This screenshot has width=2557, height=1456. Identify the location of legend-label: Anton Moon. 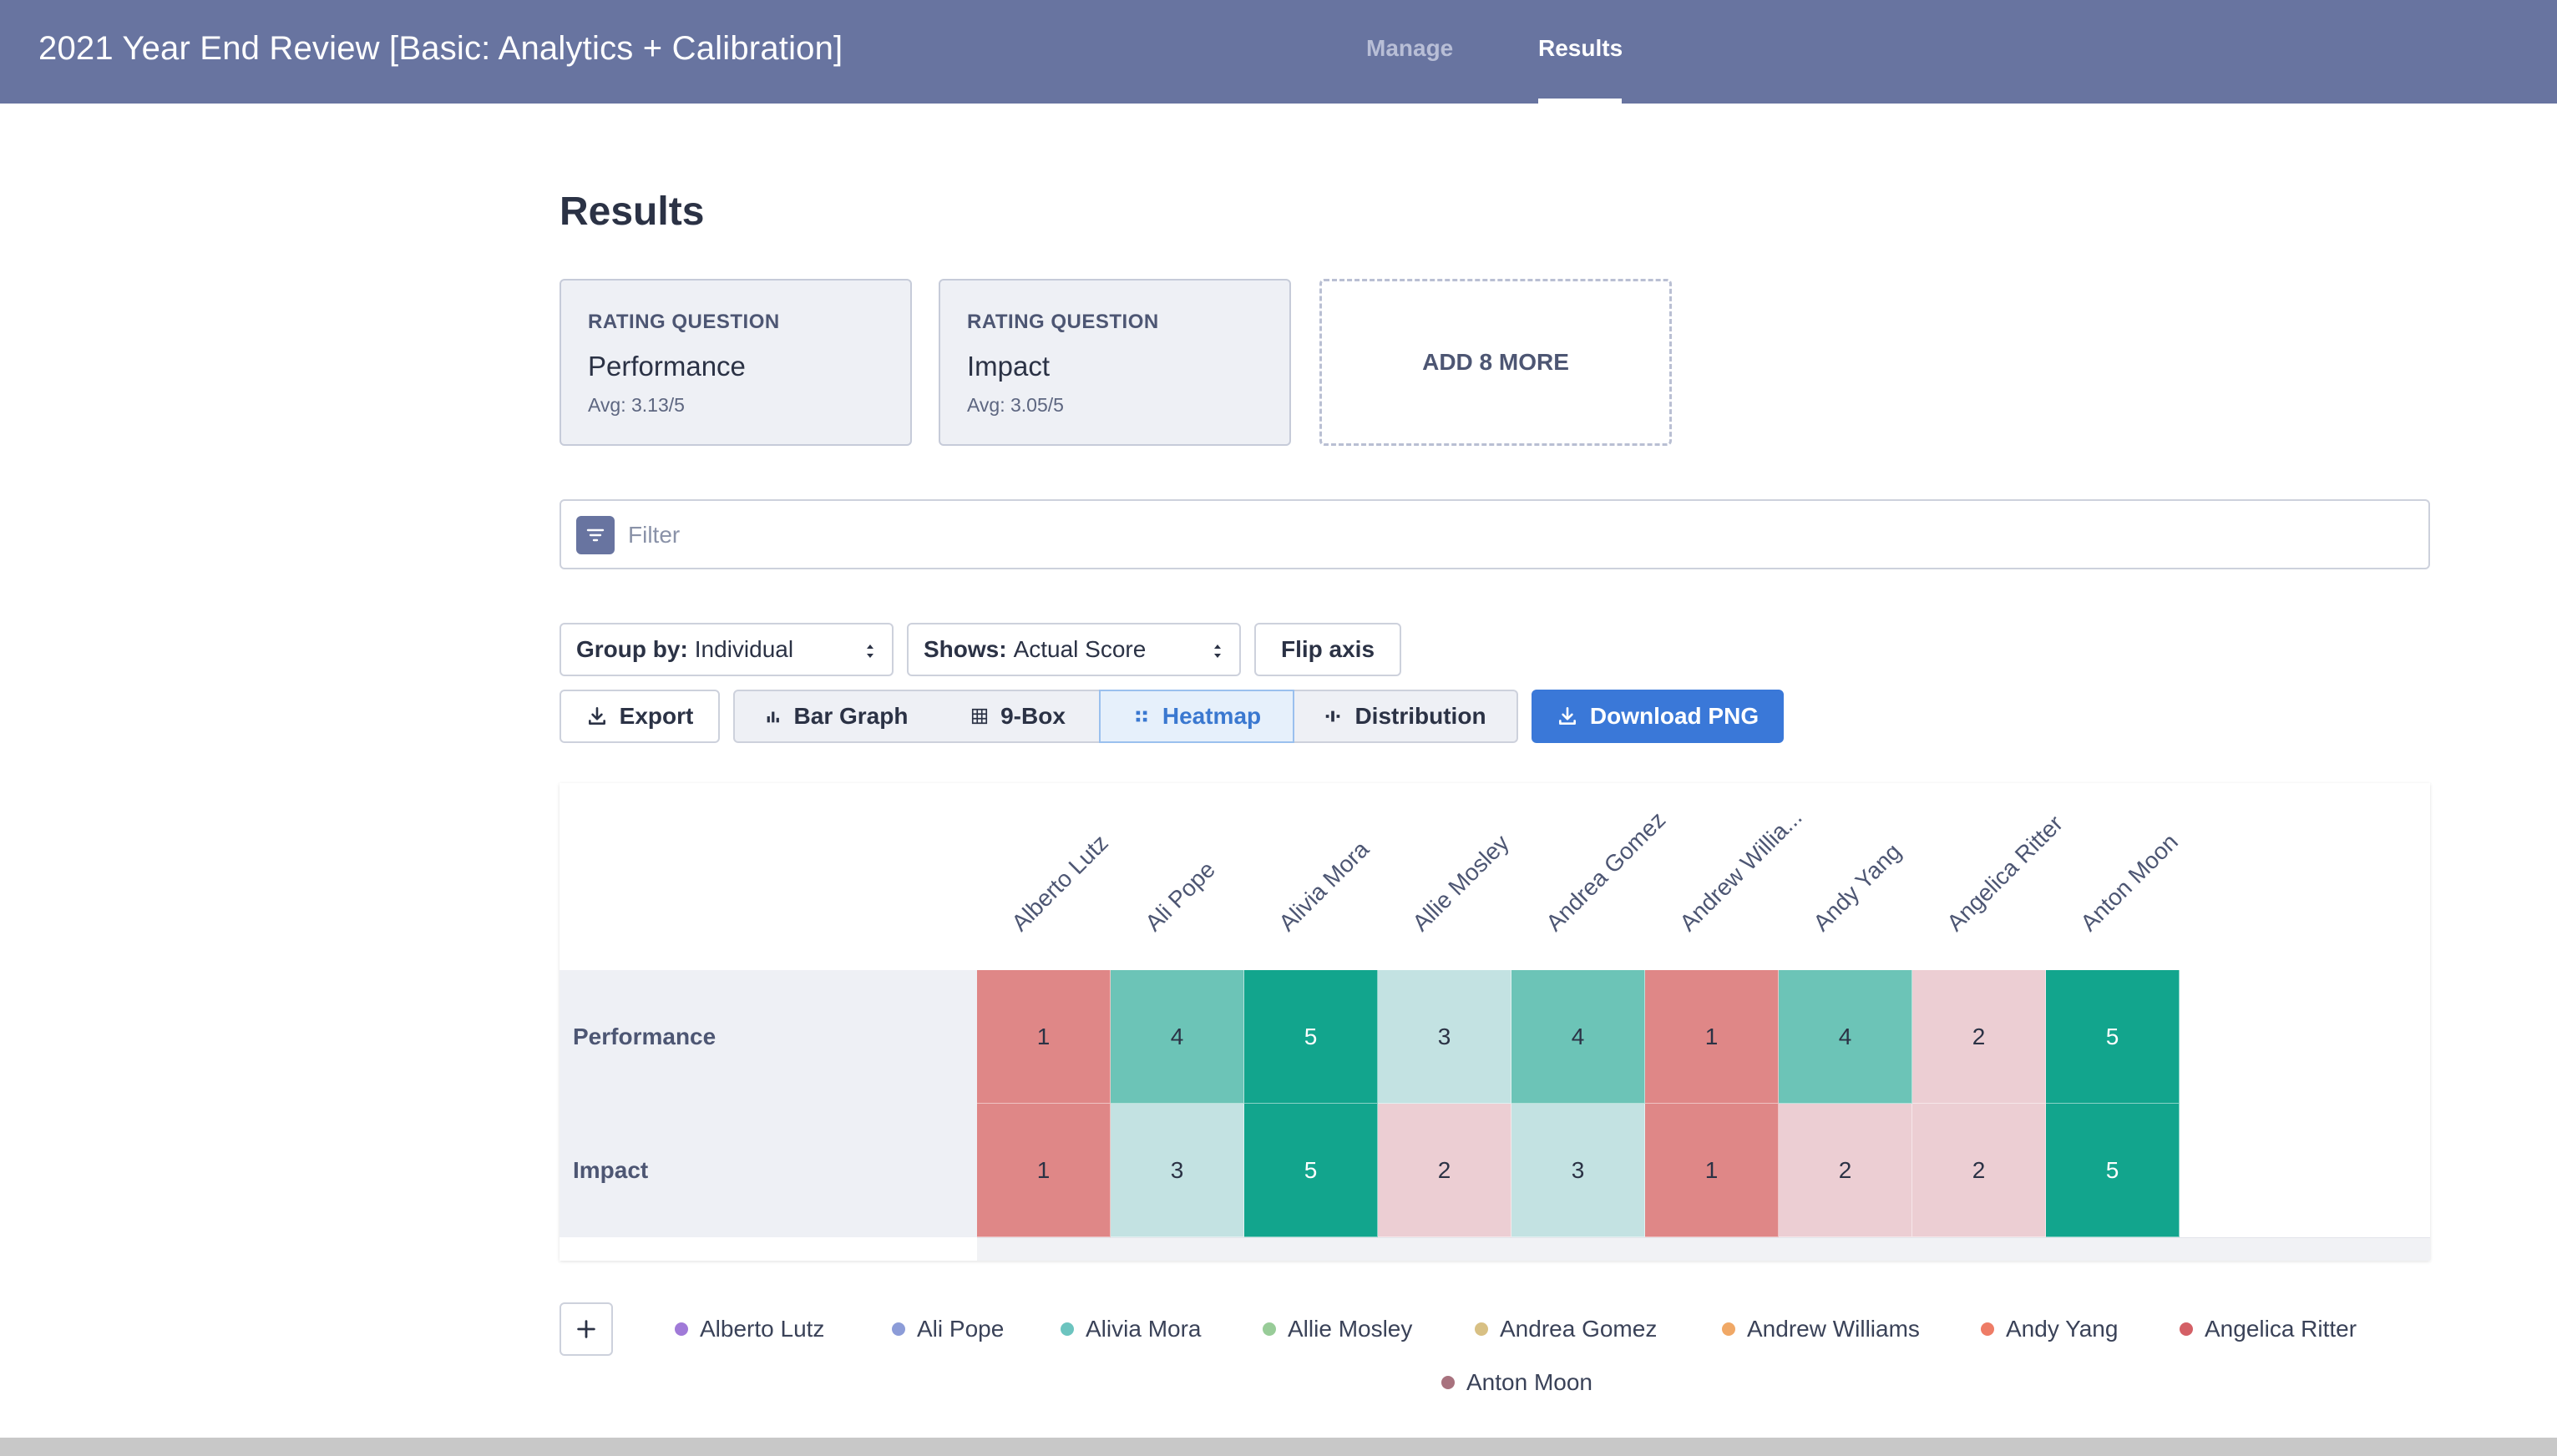
(1529, 1382).